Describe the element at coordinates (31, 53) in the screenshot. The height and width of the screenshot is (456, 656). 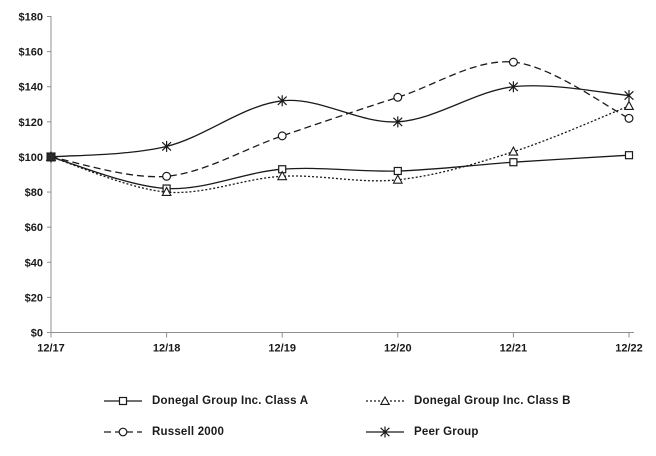
I see `y-tick-label: $160` at that location.